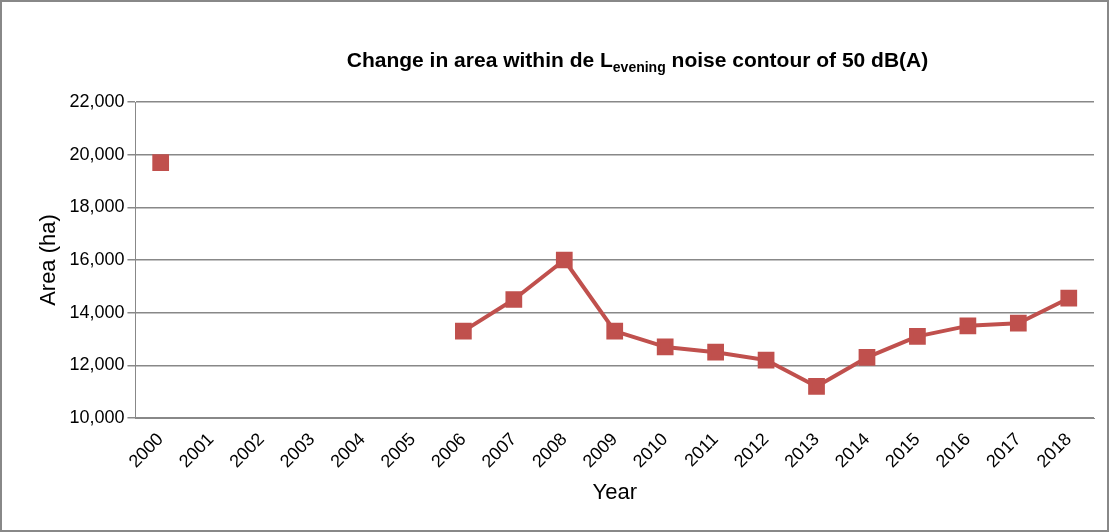 Image resolution: width=1109 pixels, height=532 pixels. What do you see at coordinates (97, 258) in the screenshot?
I see `y-tick-label: 16,000` at bounding box center [97, 258].